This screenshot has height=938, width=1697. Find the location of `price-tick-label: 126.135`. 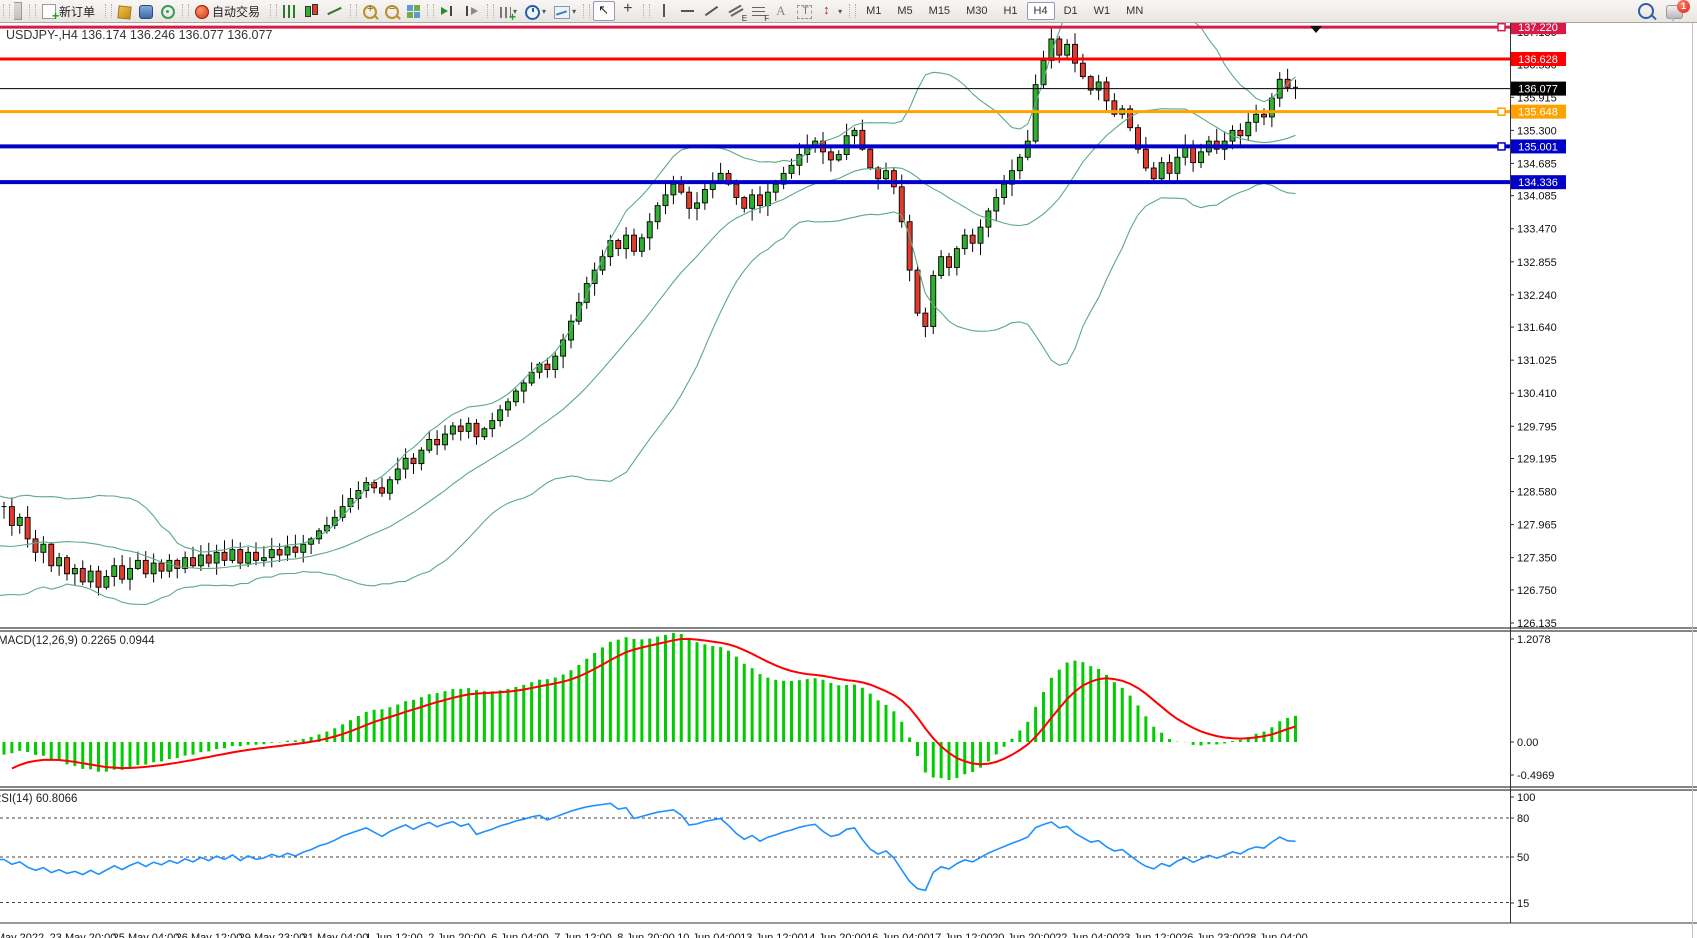

price-tick-label: 126.135 is located at coordinates (1537, 624).